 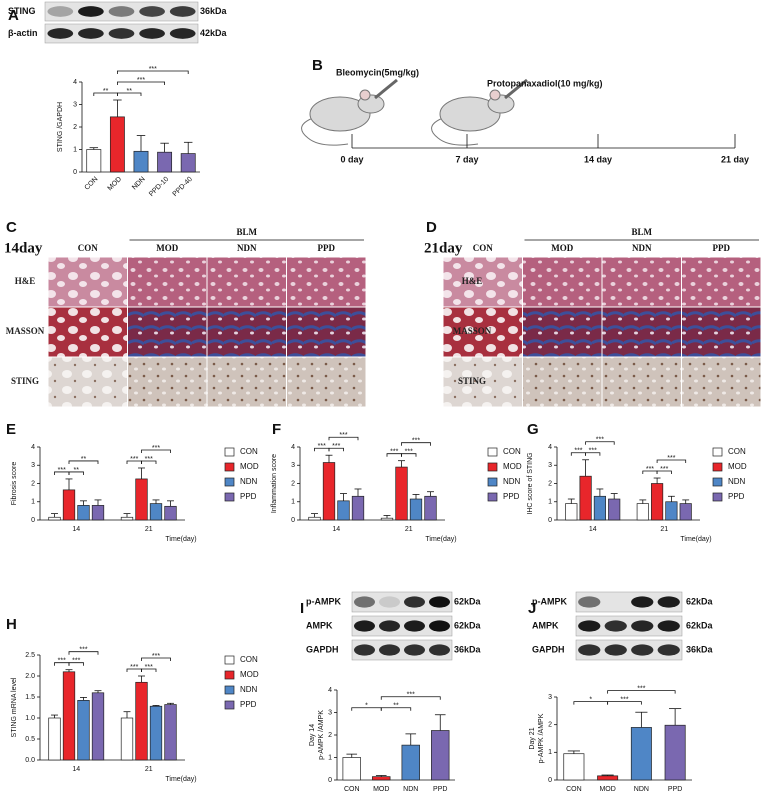 I want to click on panel-letter: H, so click(x=11, y=624).